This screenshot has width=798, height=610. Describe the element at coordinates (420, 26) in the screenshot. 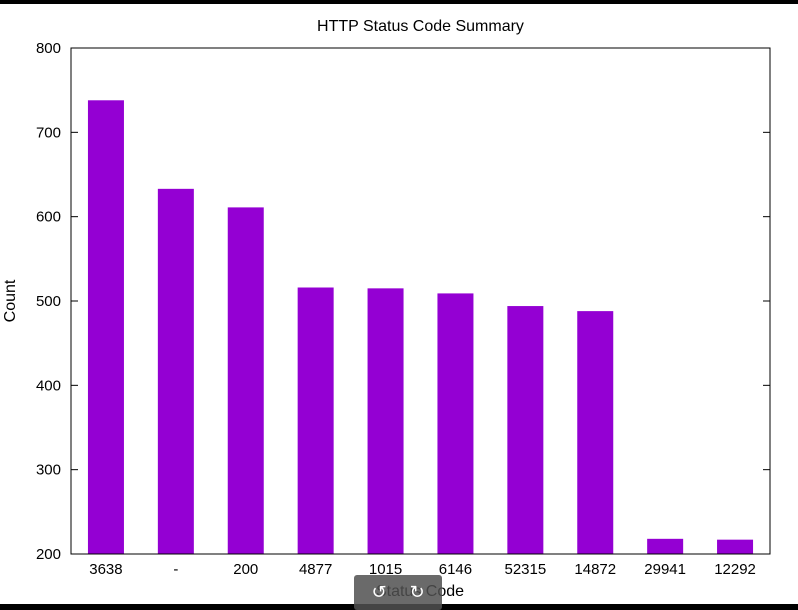

I see `chart-title: HTTP Status Code Summary` at that location.